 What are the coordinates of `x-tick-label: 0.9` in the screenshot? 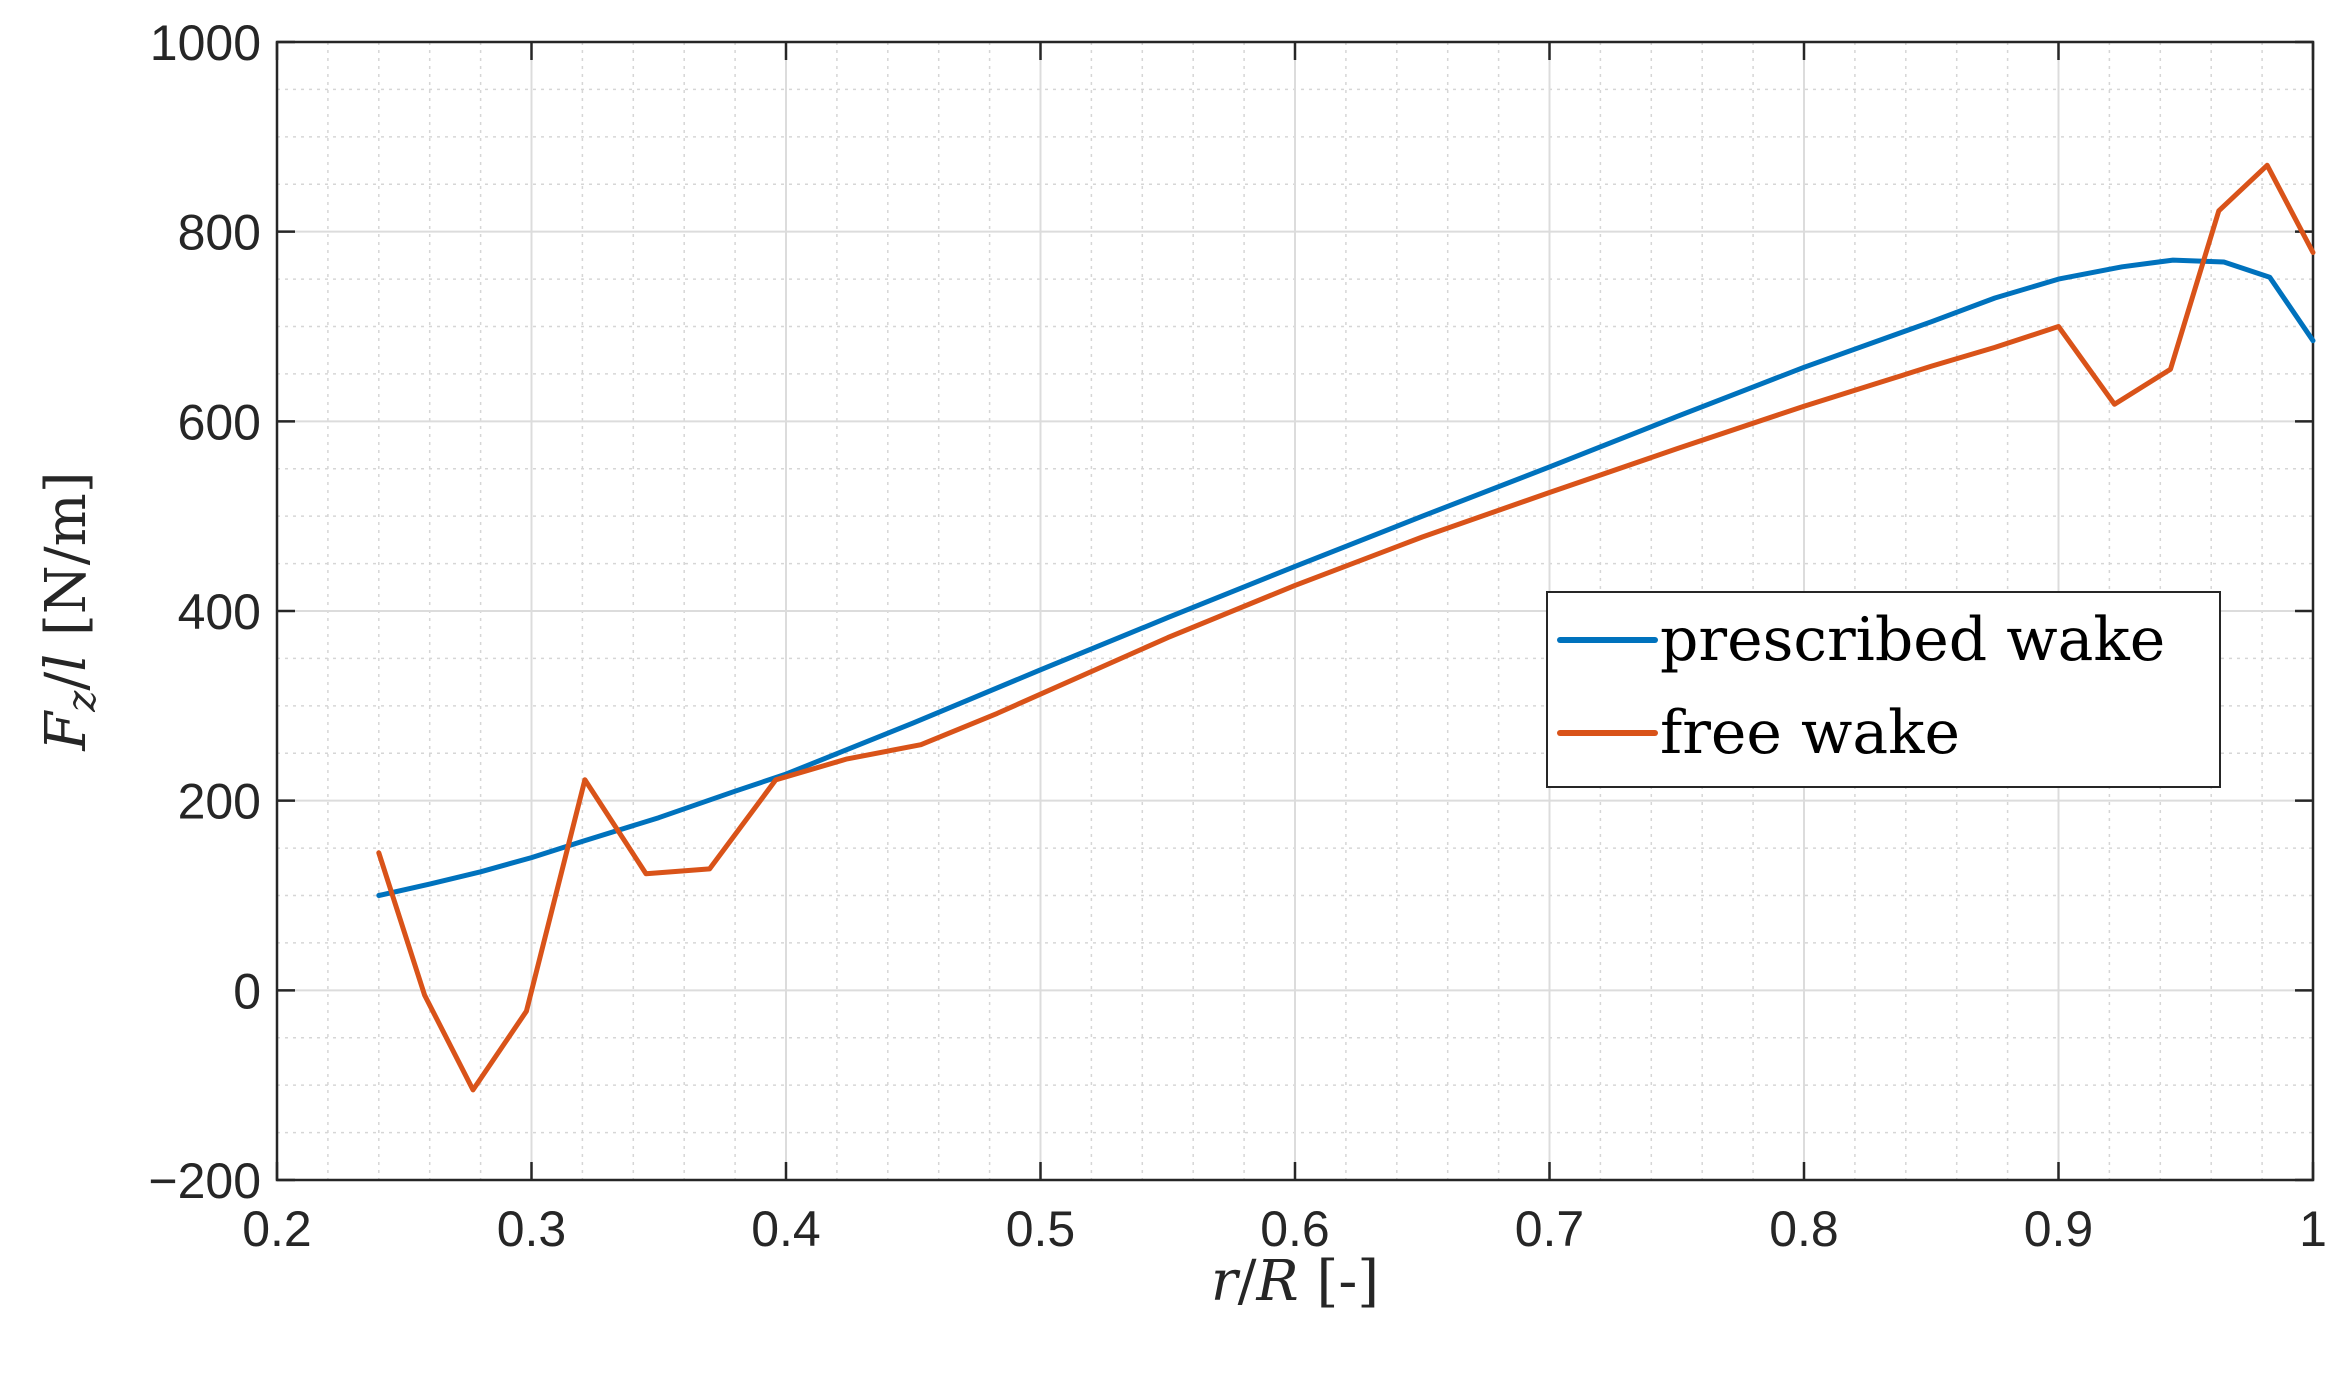 It's located at (2059, 1229).